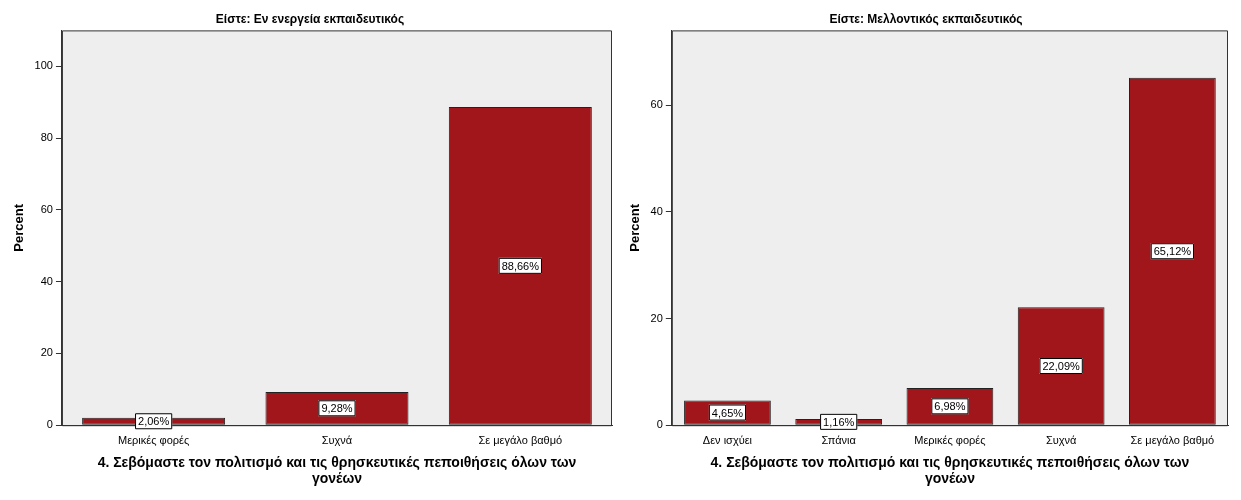 The image size is (1241, 500). Describe the element at coordinates (1172, 251) in the screenshot. I see `data-label: 65,12%` at that location.